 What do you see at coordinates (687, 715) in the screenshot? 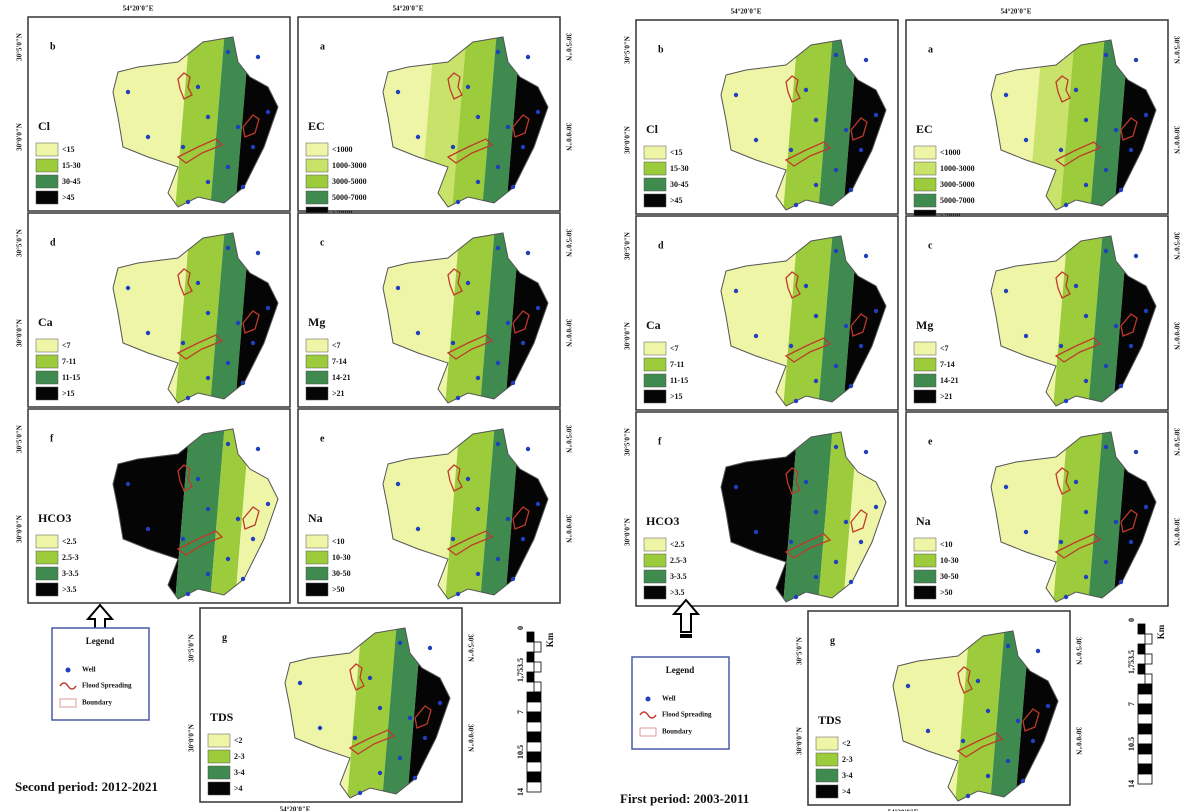
I see `legend-item: Flood Spreading` at bounding box center [687, 715].